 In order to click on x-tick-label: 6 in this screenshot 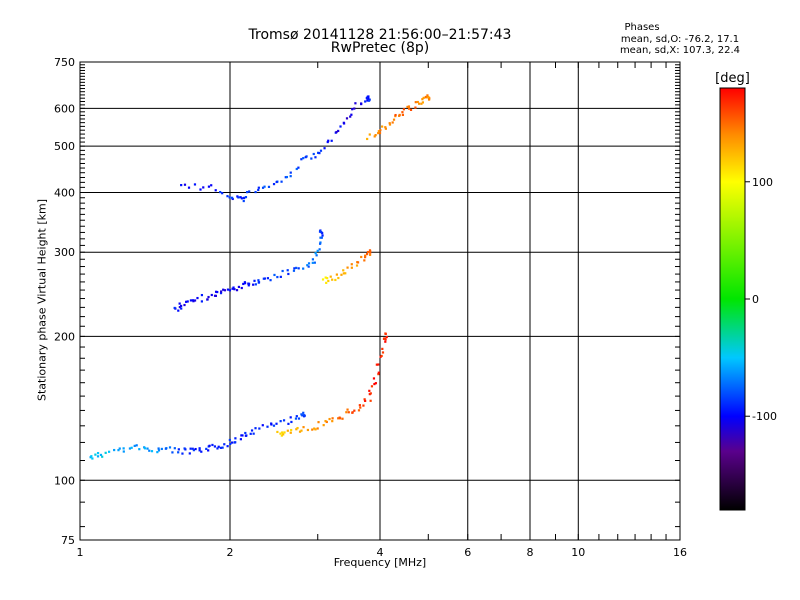, I will do `click(467, 552)`.